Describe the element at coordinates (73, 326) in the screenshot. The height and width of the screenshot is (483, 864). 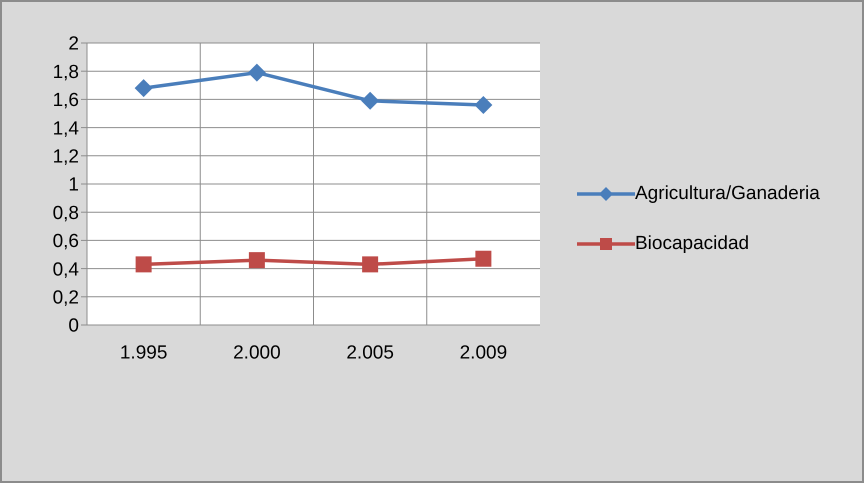
I see `y-tick-label: 0` at that location.